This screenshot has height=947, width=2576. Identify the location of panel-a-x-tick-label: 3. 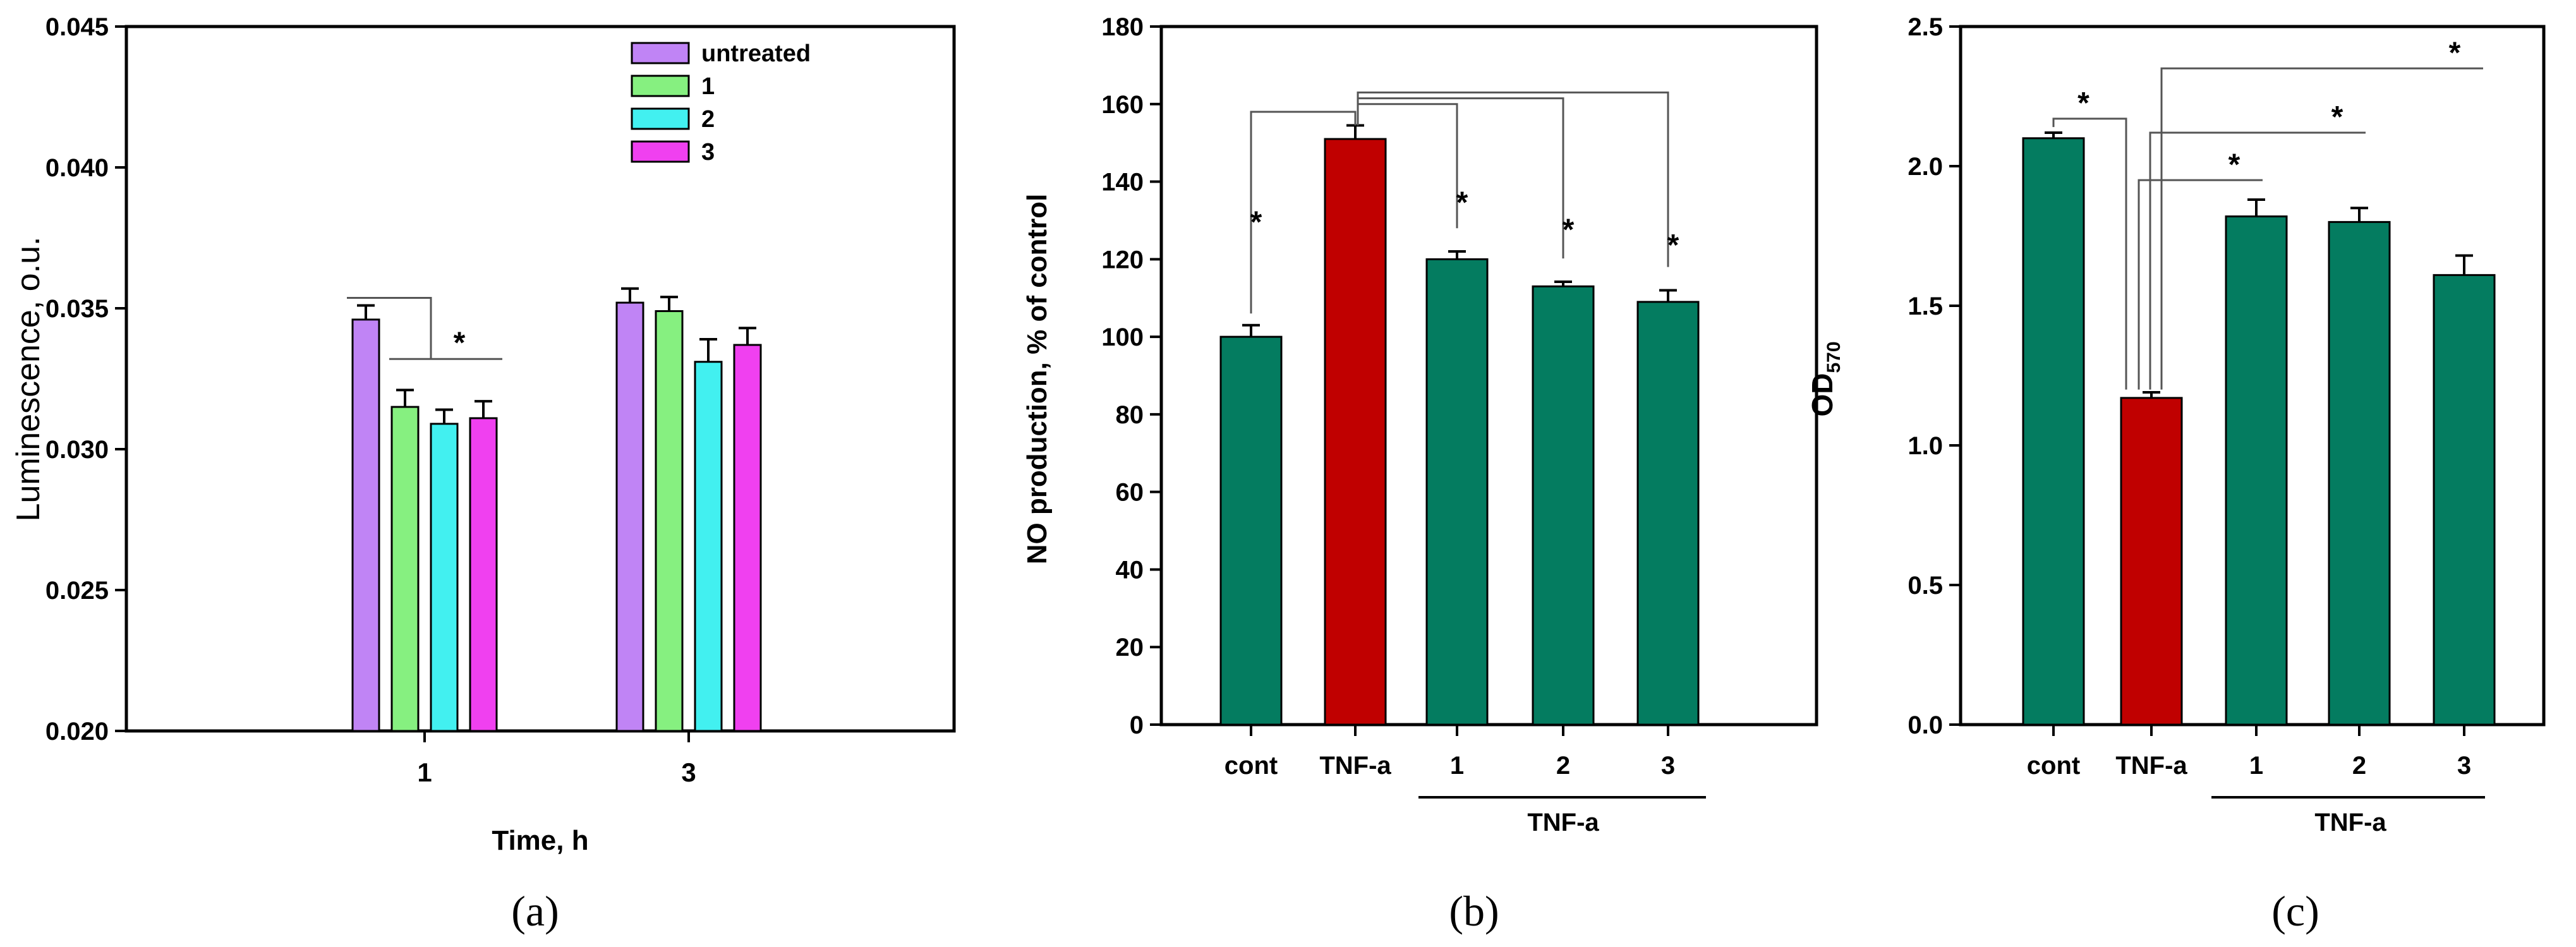
(688, 772).